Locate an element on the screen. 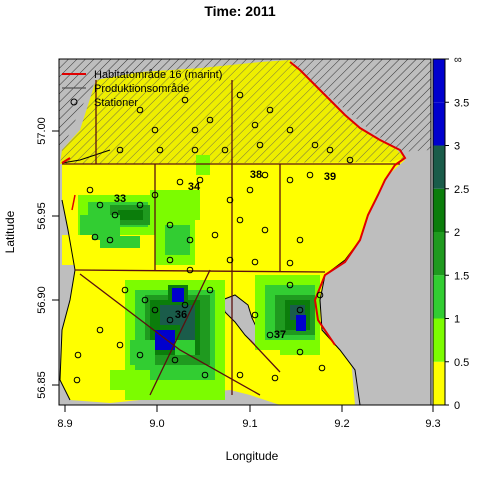 This screenshot has height=480, width=480. legend-habitat-label: Habitatområde 16 (marint) is located at coordinates (158, 75).